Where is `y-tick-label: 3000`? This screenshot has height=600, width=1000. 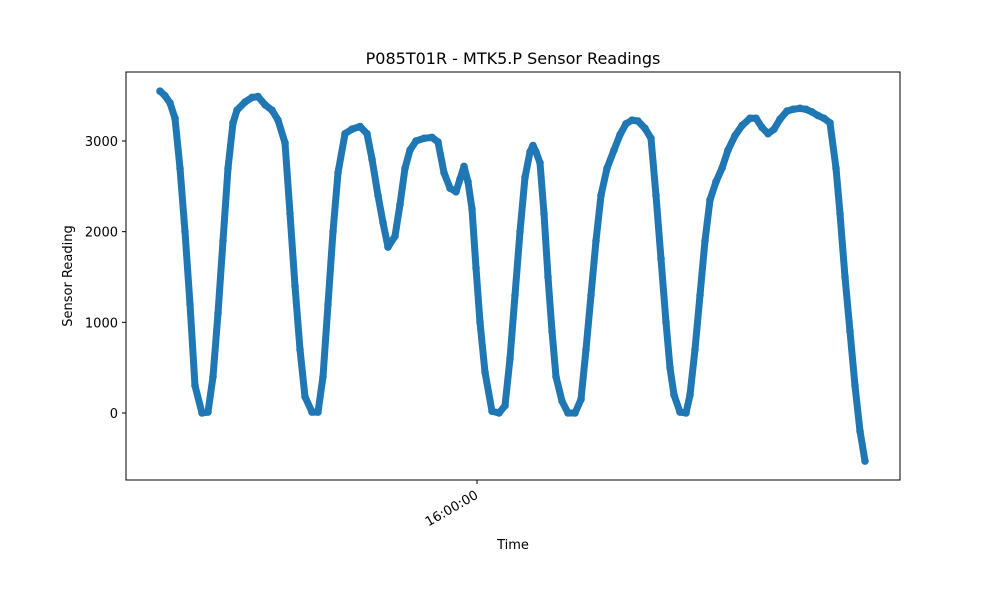
y-tick-label: 3000 is located at coordinates (101, 142).